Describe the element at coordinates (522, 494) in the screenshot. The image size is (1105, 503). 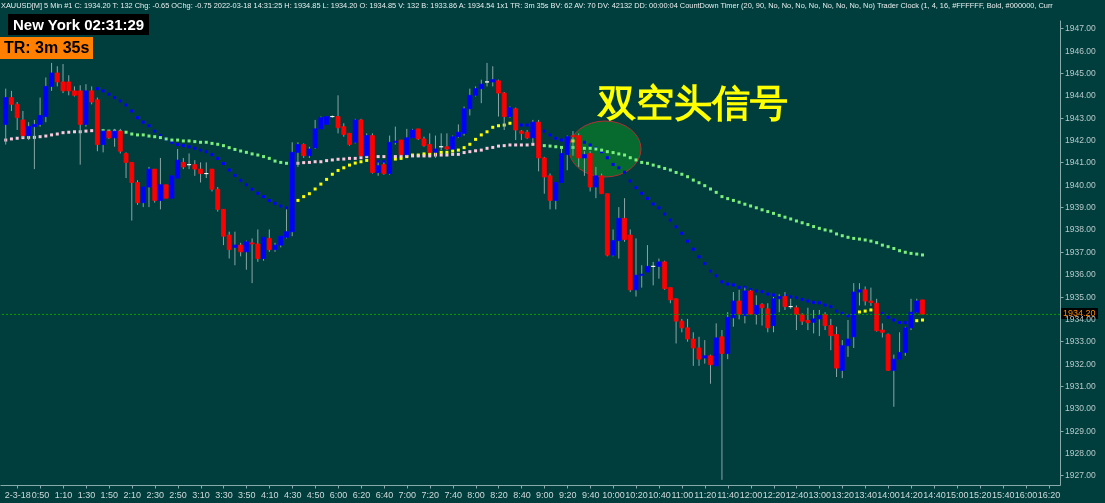
I see `x-tick-label: 8:40` at that location.